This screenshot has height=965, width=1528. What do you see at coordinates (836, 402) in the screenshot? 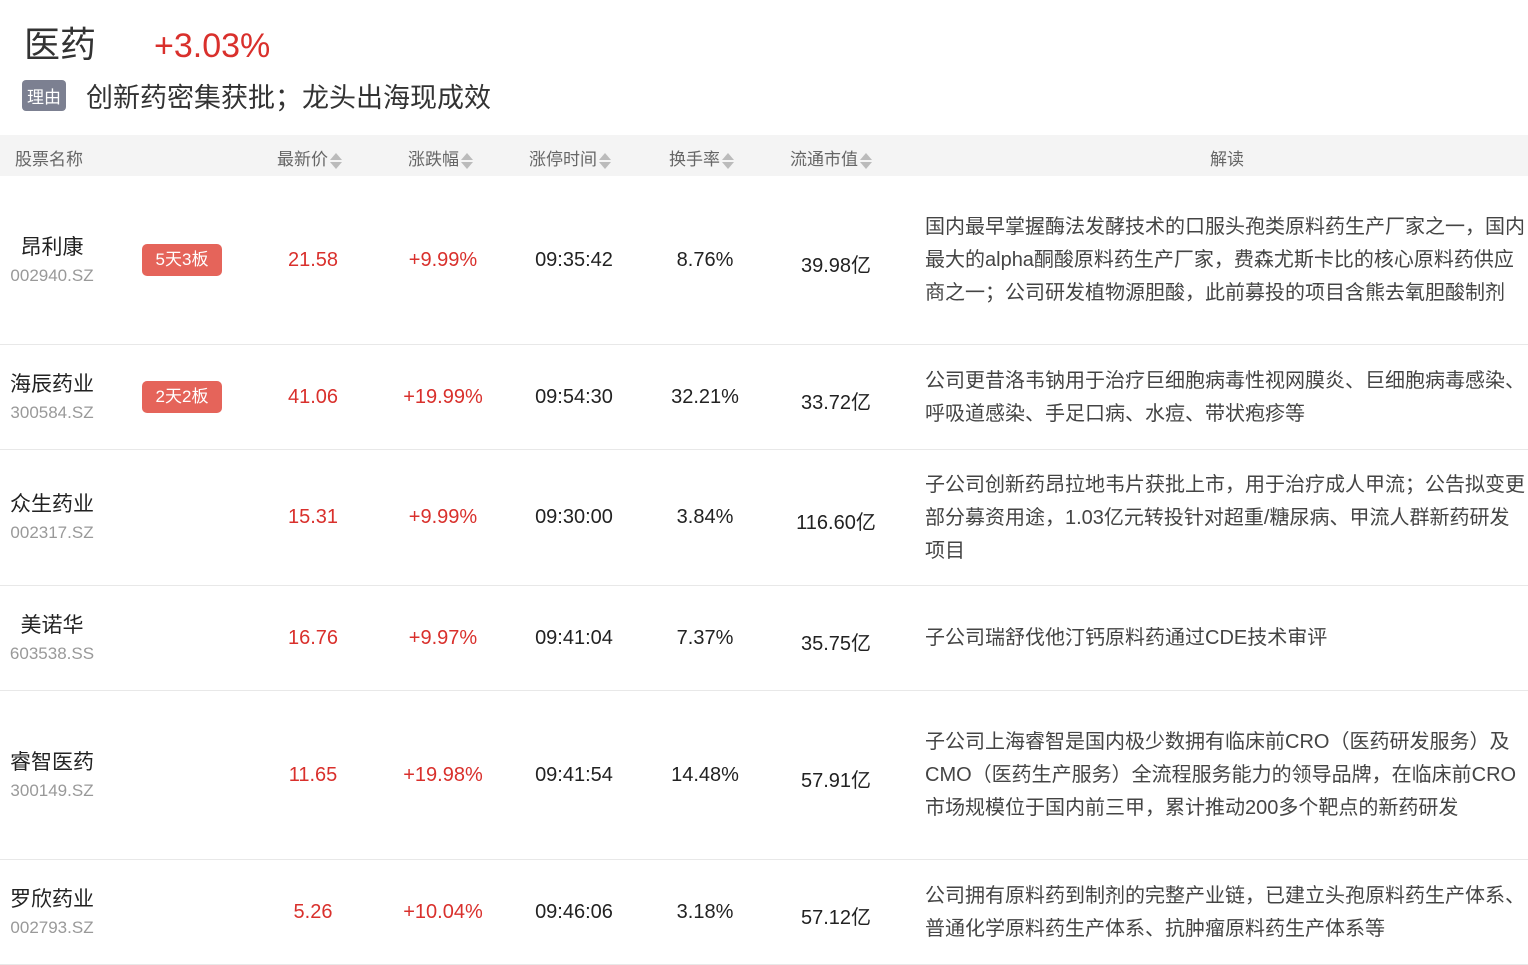
I see `cell-mcap: 33.72亿` at bounding box center [836, 402].